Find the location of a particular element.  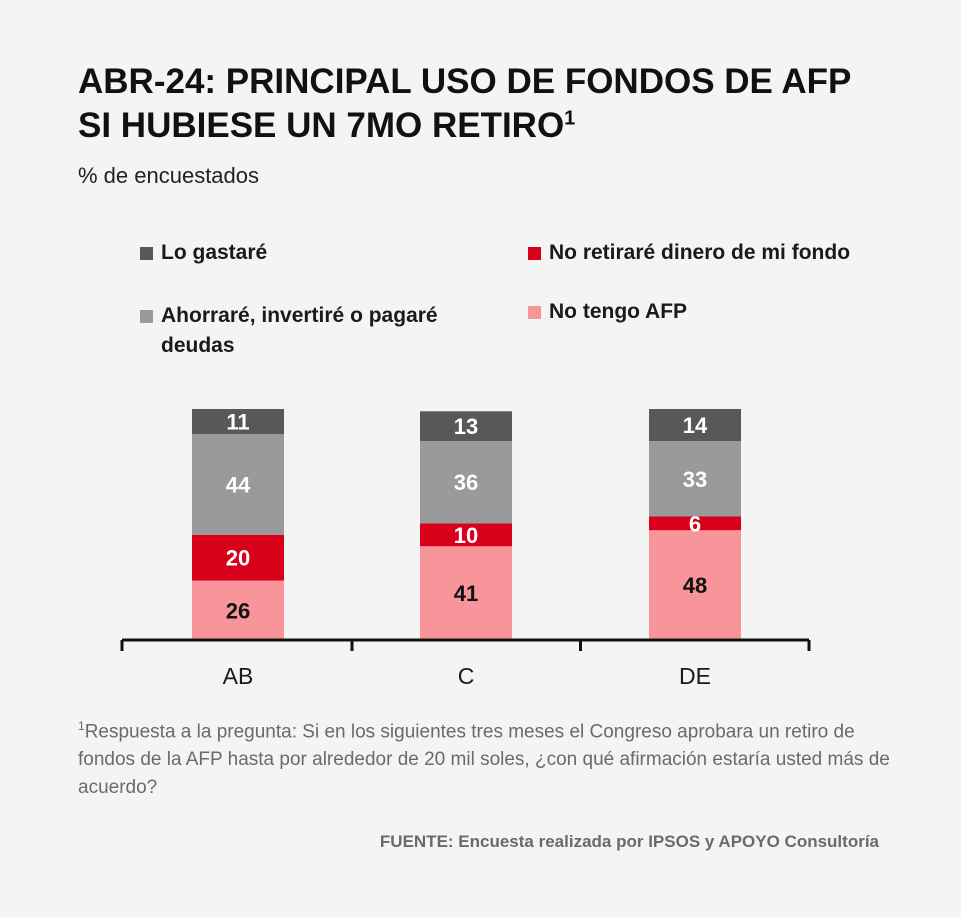

data-label: 13 is located at coordinates (466, 426).